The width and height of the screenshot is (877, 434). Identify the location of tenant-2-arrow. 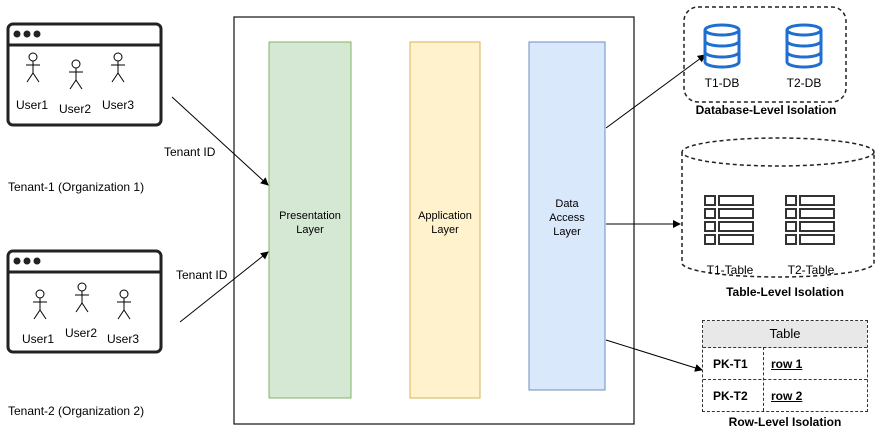
(224, 287).